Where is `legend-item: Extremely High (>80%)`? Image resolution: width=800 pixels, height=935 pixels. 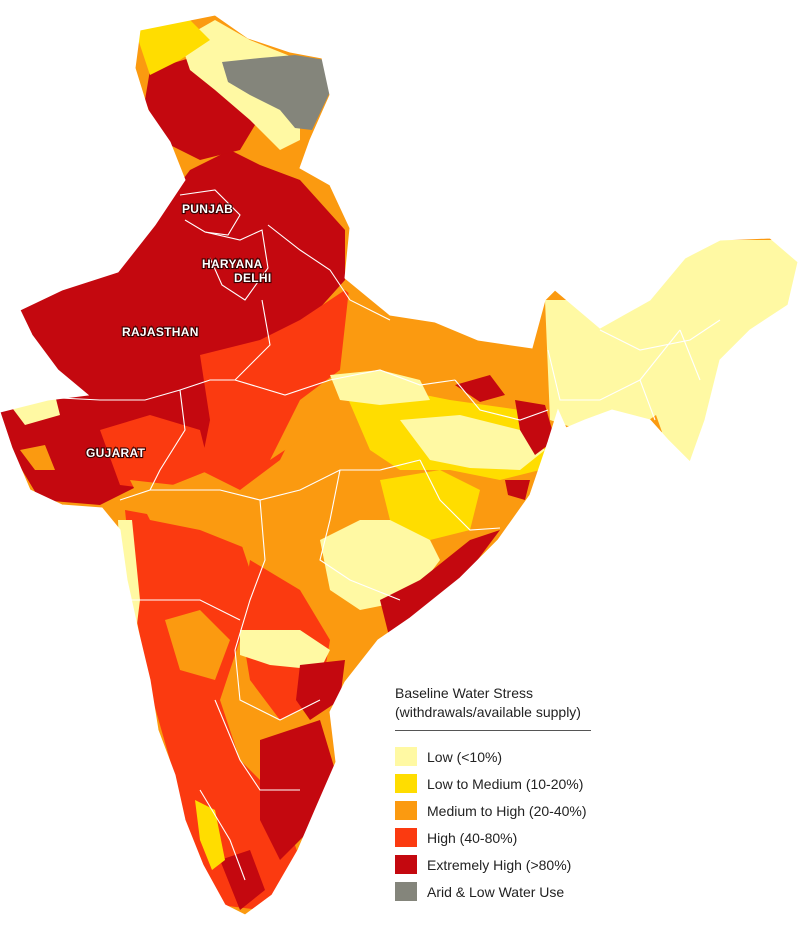
legend-item: Extremely High (>80%) is located at coordinates (585, 864).